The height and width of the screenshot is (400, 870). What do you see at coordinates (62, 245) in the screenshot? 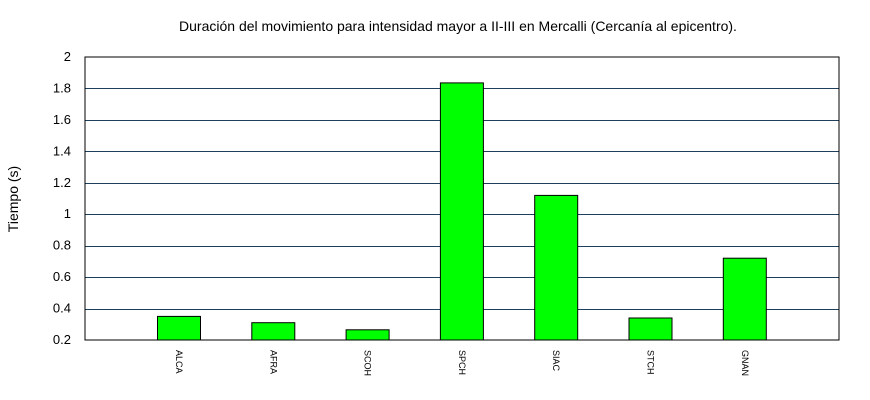
I see `y-tick-label: 0.8` at bounding box center [62, 245].